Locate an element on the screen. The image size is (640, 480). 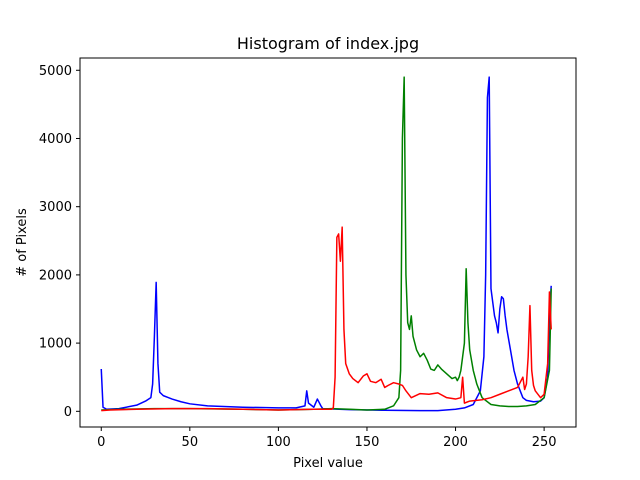
x-tick-label: 0 is located at coordinates (101, 442).